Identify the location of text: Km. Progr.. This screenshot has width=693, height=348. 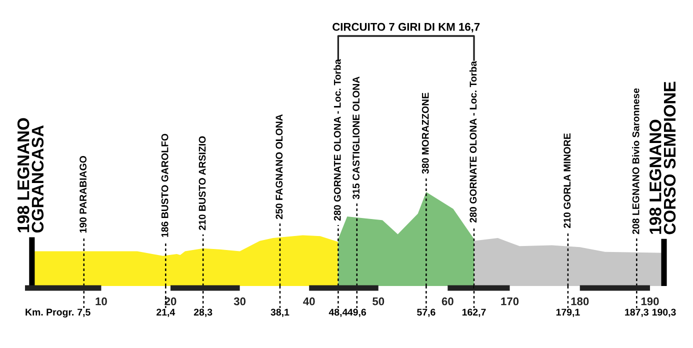
(50, 313).